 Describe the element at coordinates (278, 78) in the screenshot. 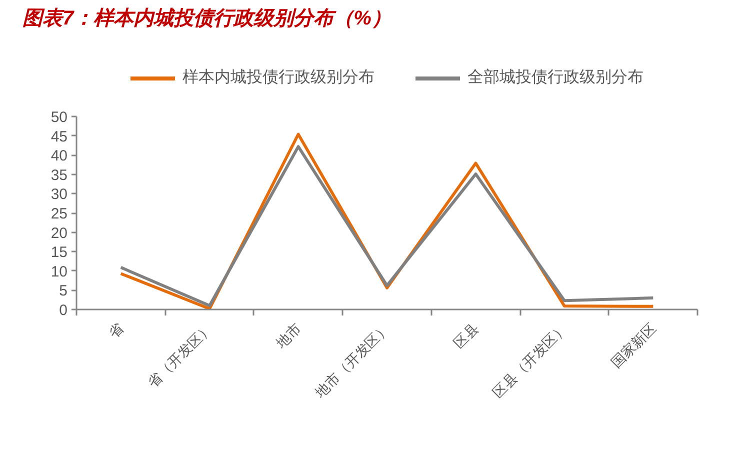

I see `legend-label: 样本内城投债行政级别分布` at that location.